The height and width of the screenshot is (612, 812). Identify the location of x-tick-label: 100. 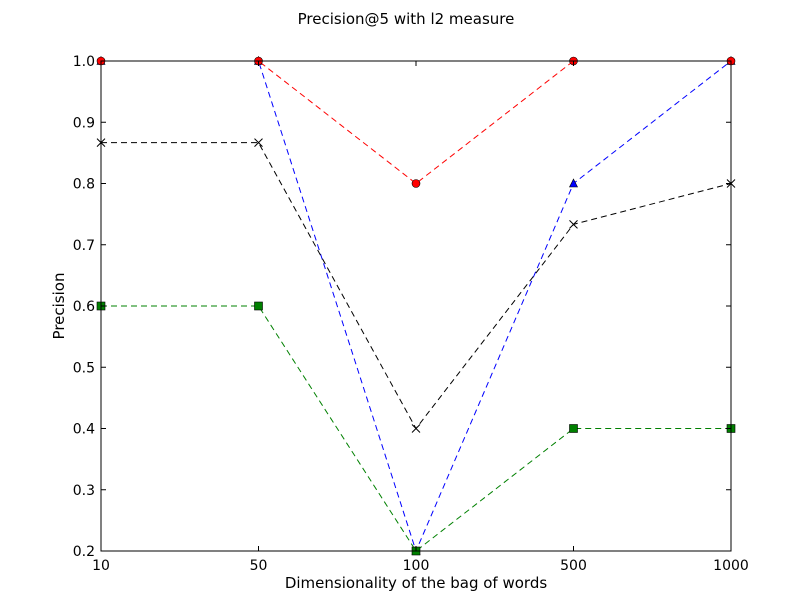
(416, 566).